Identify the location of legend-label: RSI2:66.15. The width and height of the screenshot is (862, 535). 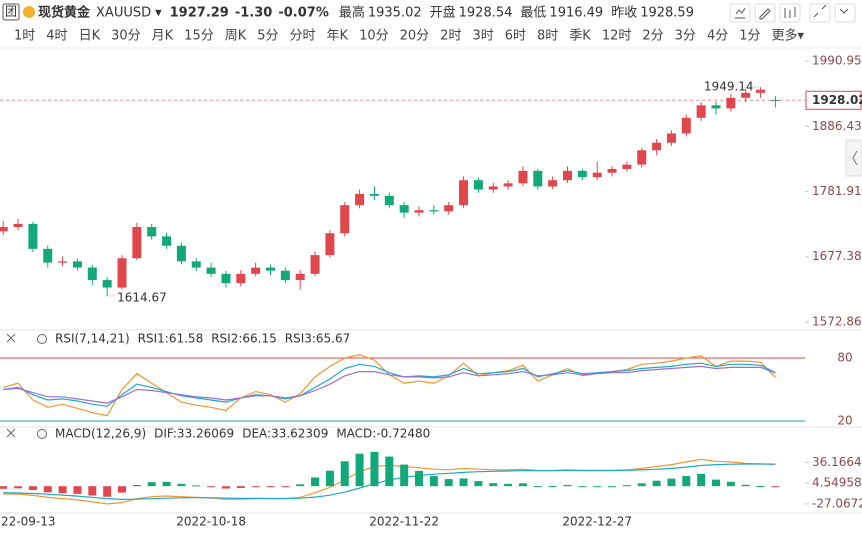
(244, 339).